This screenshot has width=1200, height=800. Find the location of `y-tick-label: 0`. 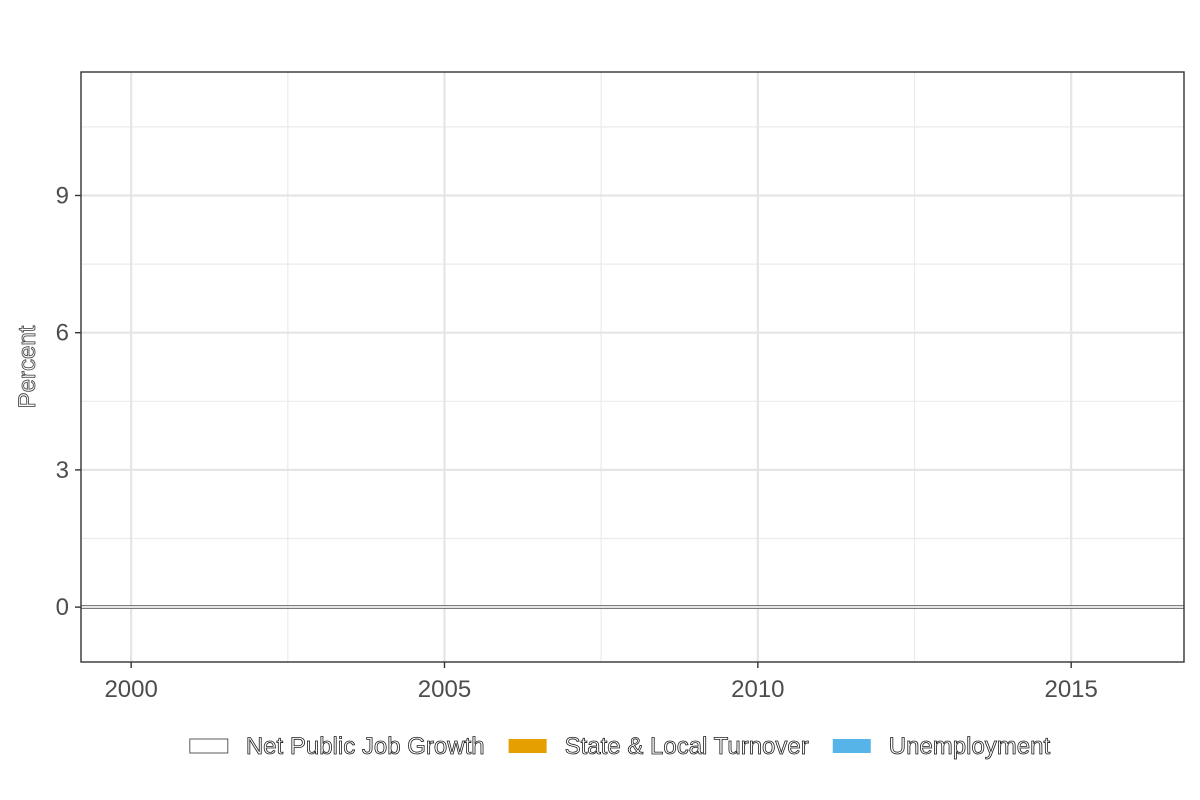

y-tick-label: 0 is located at coordinates (62, 607).